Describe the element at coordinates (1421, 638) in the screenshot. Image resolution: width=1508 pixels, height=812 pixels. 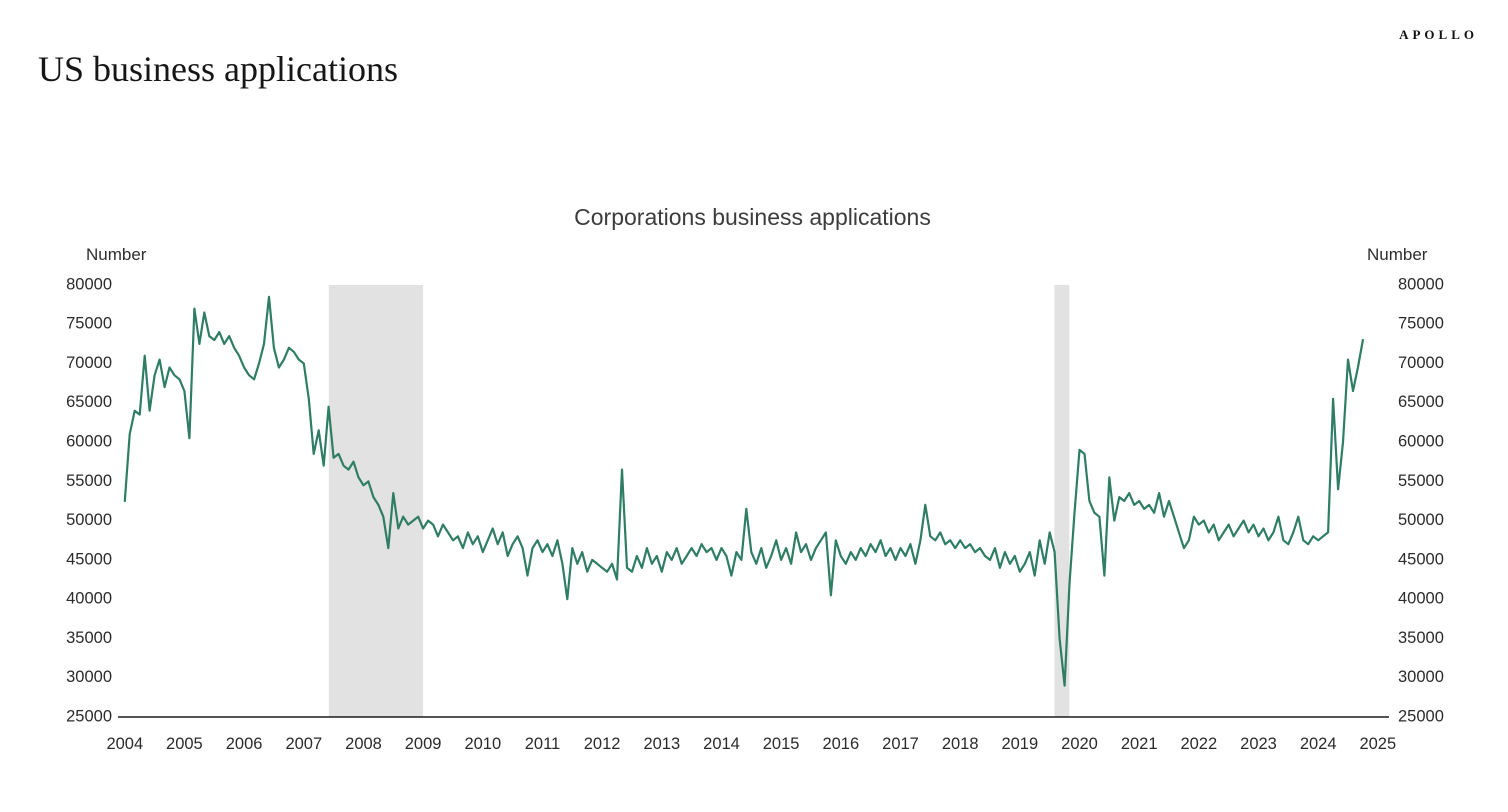
I see `y-tick-label-right: 35000` at that location.